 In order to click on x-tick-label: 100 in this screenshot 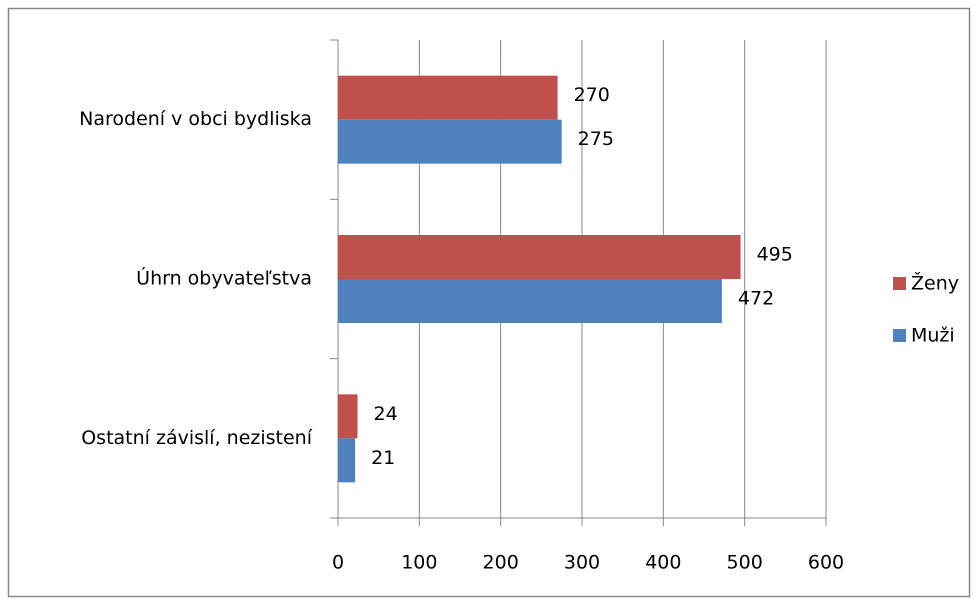, I will do `click(419, 563)`.